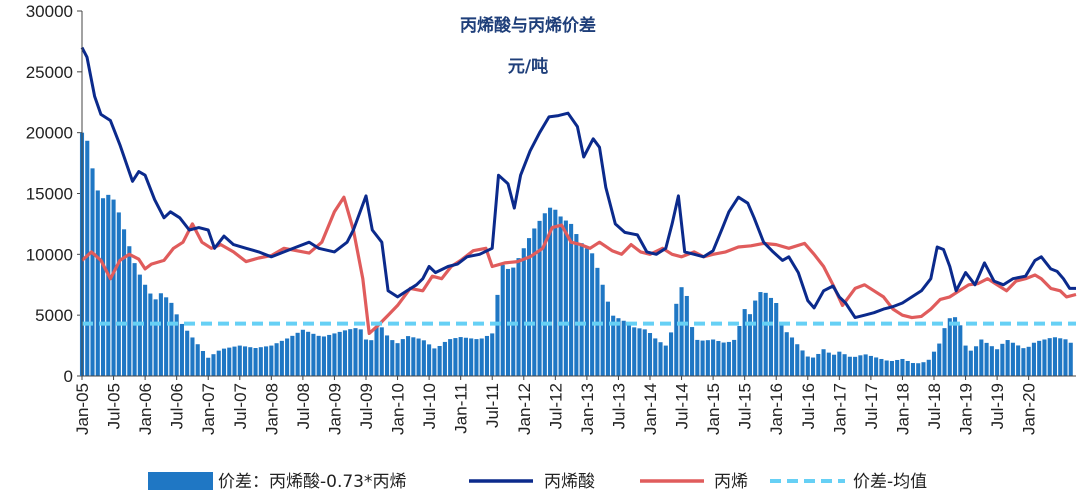 Image resolution: width=1080 pixels, height=500 pixels. What do you see at coordinates (537, 482) in the screenshot?
I see `legend: 价差：丙烯酸-0.73*丙烯 丙烯酸 丙烯 价差-均值` at bounding box center [537, 482].